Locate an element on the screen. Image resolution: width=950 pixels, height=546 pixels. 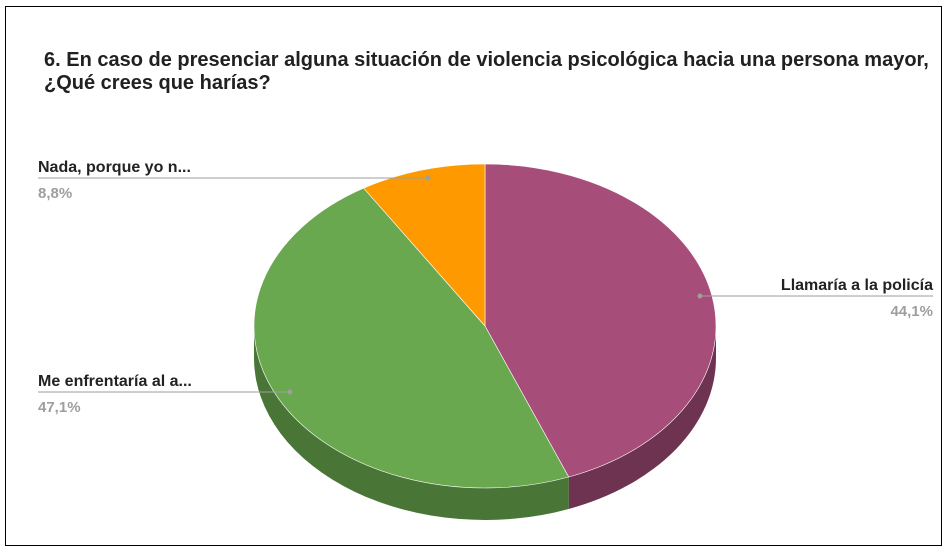
slice-label-1: Llamaría a la policía is located at coordinates (857, 285).